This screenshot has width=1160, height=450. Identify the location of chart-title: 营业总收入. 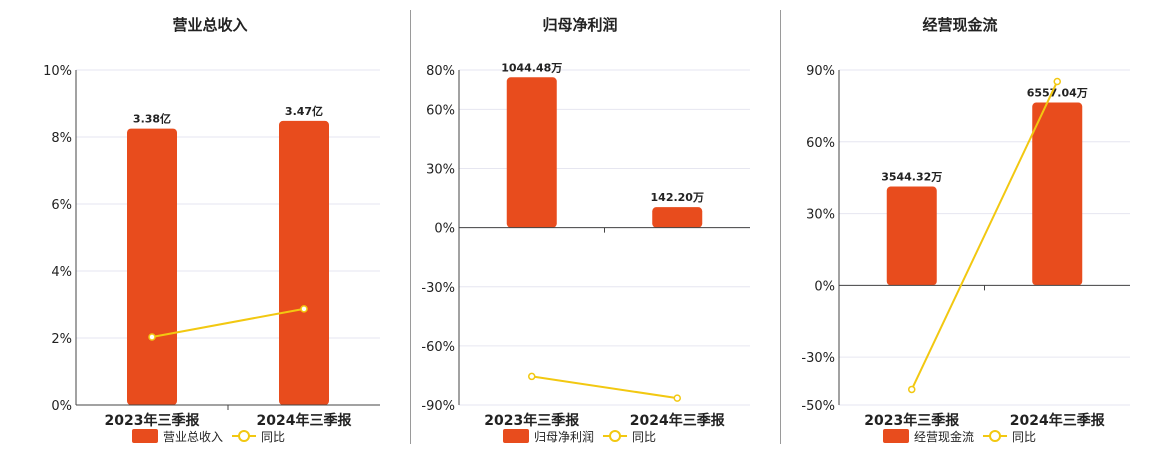
(209, 25).